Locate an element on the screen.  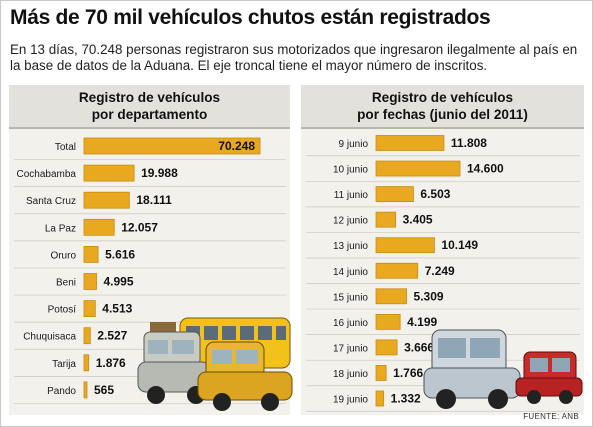
data-label: 7.249 is located at coordinates (440, 271).